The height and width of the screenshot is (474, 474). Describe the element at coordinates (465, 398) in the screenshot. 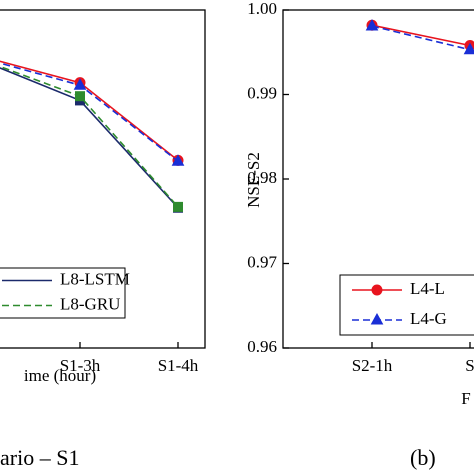

I see `x-axis-label: F` at that location.